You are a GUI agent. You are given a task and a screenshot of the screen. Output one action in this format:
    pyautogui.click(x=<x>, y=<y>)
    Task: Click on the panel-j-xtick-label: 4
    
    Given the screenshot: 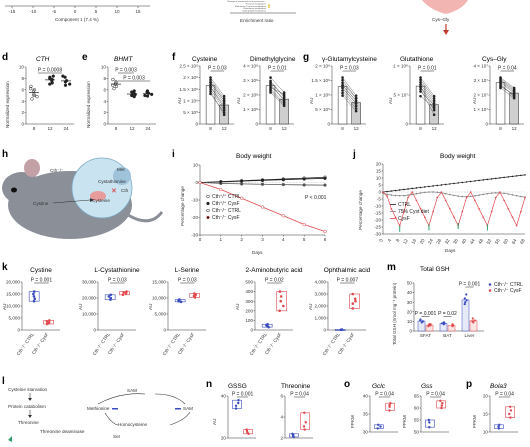 What is the action you would take?
    pyautogui.click(x=390, y=240)
    